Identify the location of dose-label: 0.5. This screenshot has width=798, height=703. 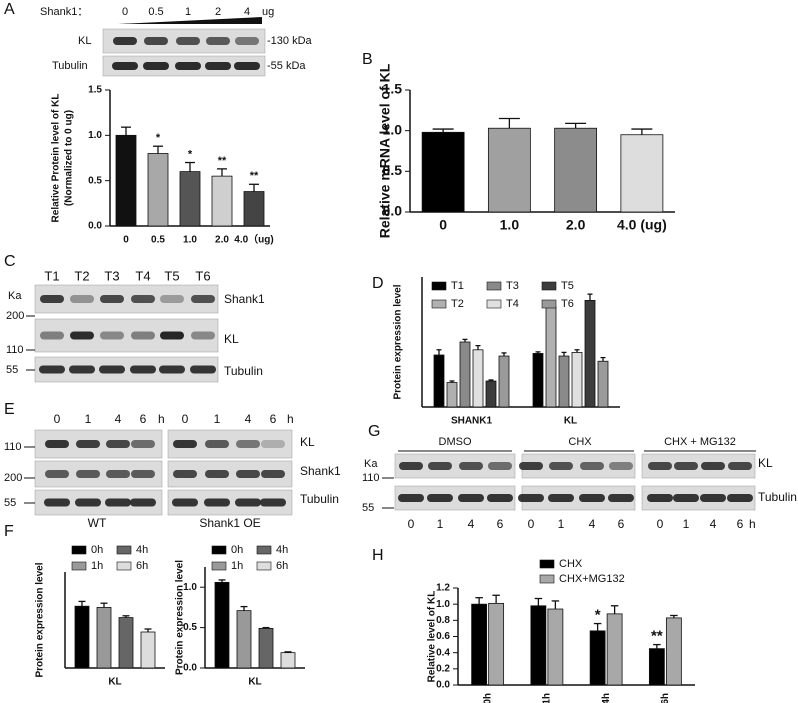
(155, 12).